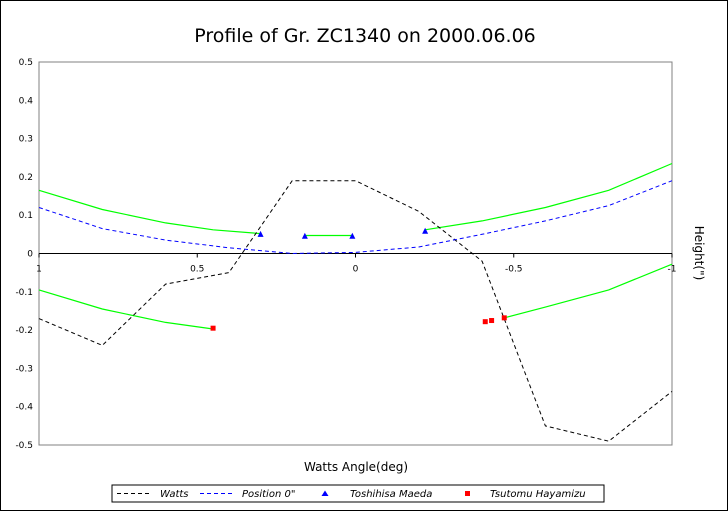 This screenshot has width=728, height=511. Describe the element at coordinates (268, 494) in the screenshot. I see `legend-position-label: Position 0"` at that location.